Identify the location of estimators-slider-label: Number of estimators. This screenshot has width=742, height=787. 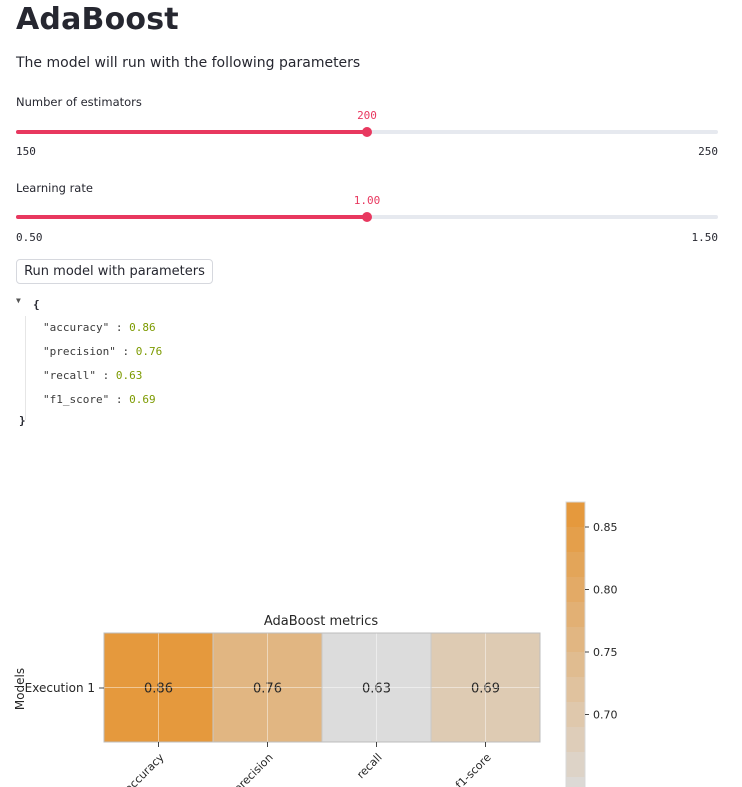
(79, 102).